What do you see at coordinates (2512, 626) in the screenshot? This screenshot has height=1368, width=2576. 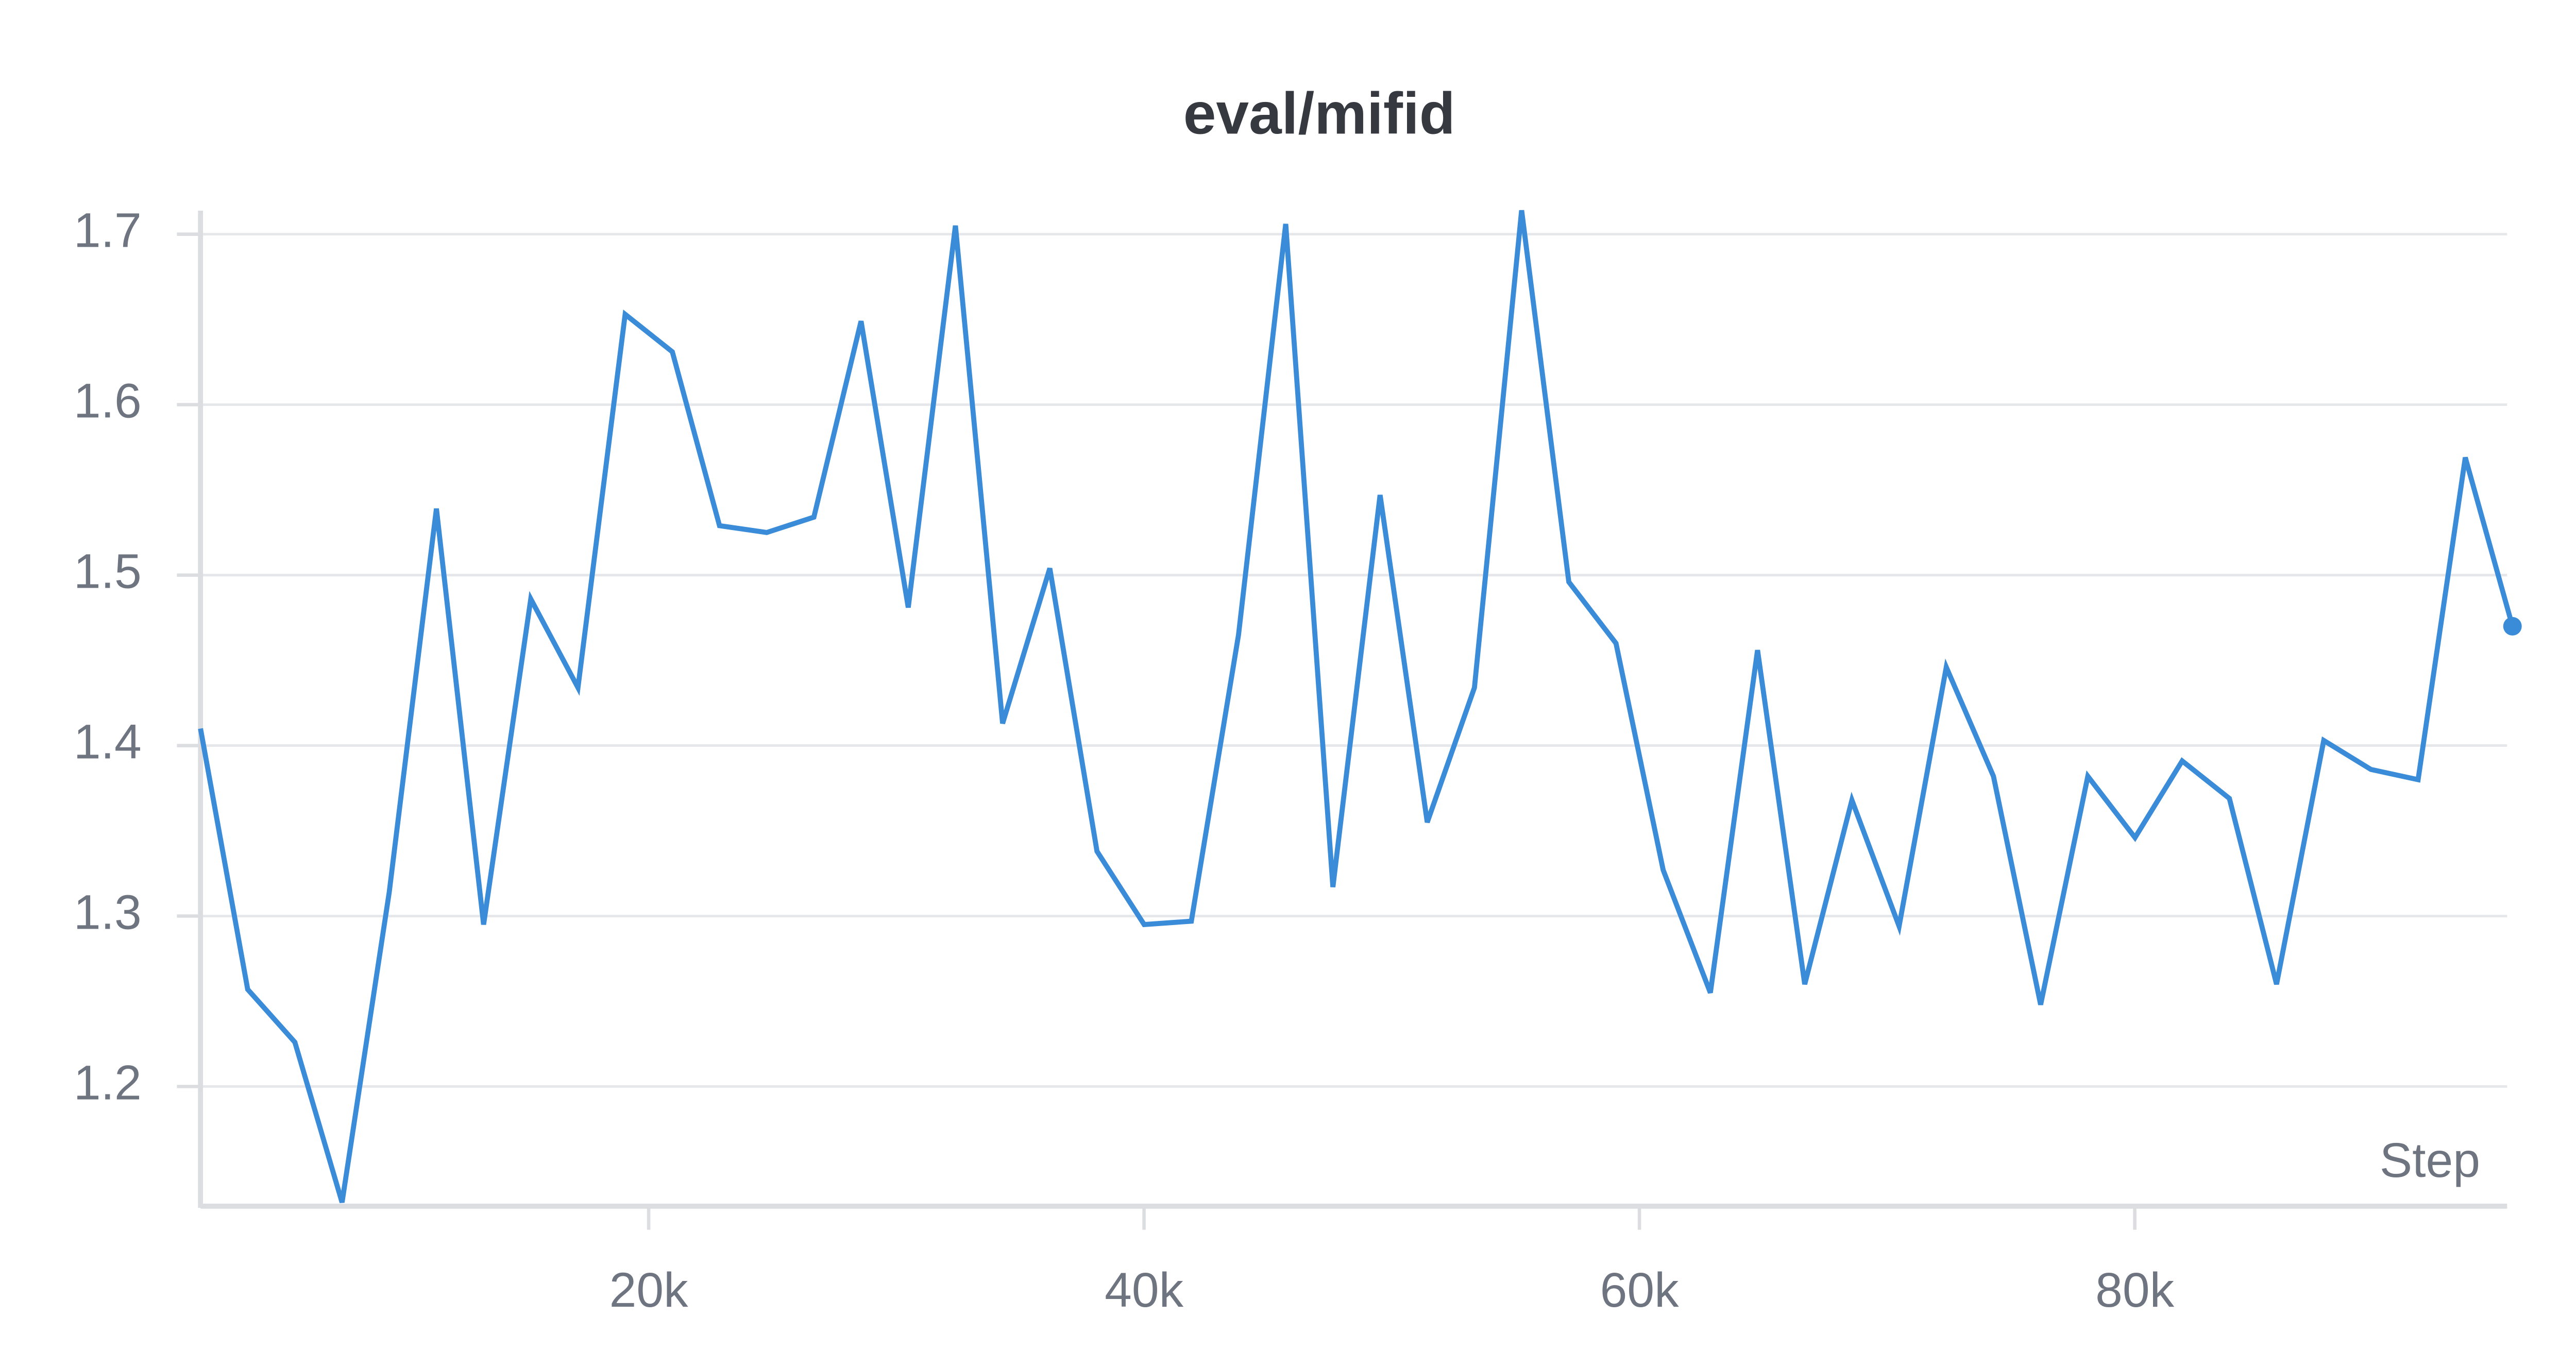 I see `end-point` at bounding box center [2512, 626].